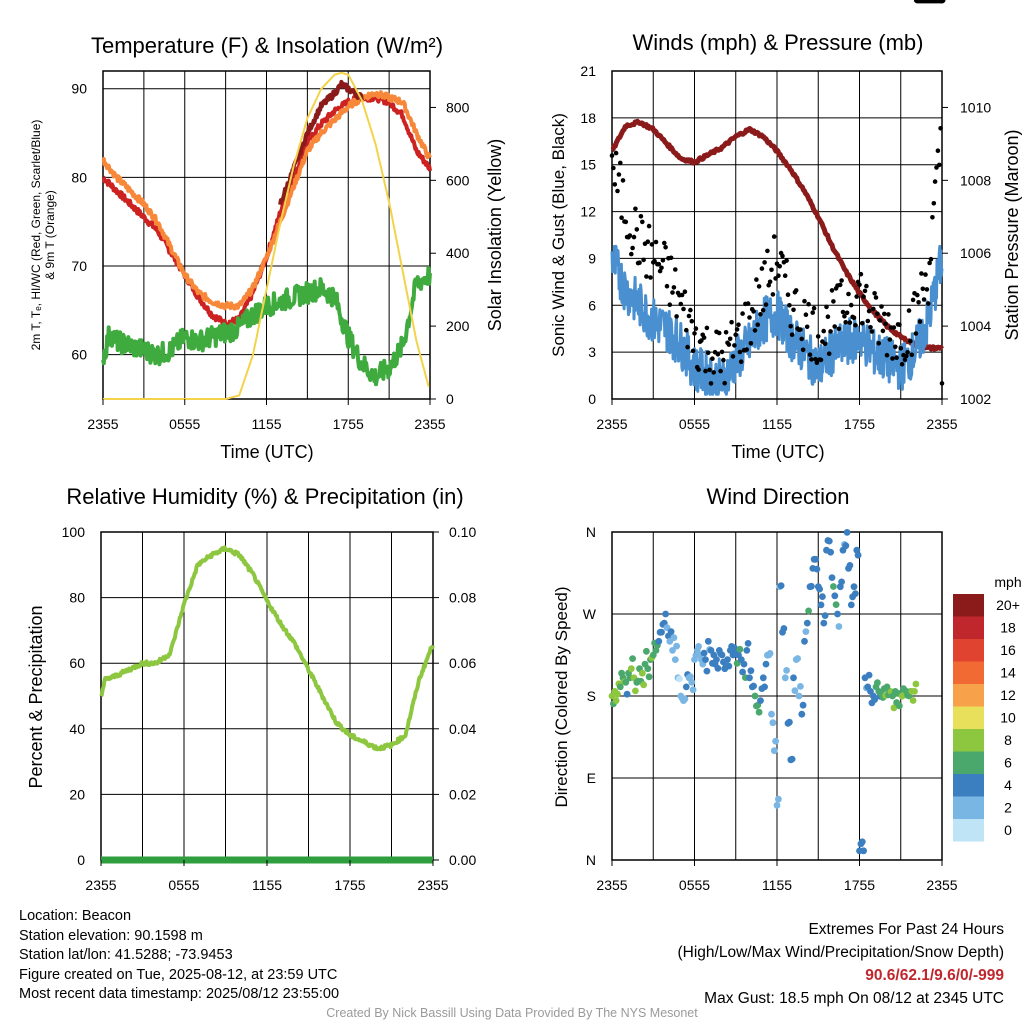 This screenshot has height=1024, width=1024. What do you see at coordinates (588, 118) in the screenshot?
I see `y-tick-label-left: 18` at bounding box center [588, 118].